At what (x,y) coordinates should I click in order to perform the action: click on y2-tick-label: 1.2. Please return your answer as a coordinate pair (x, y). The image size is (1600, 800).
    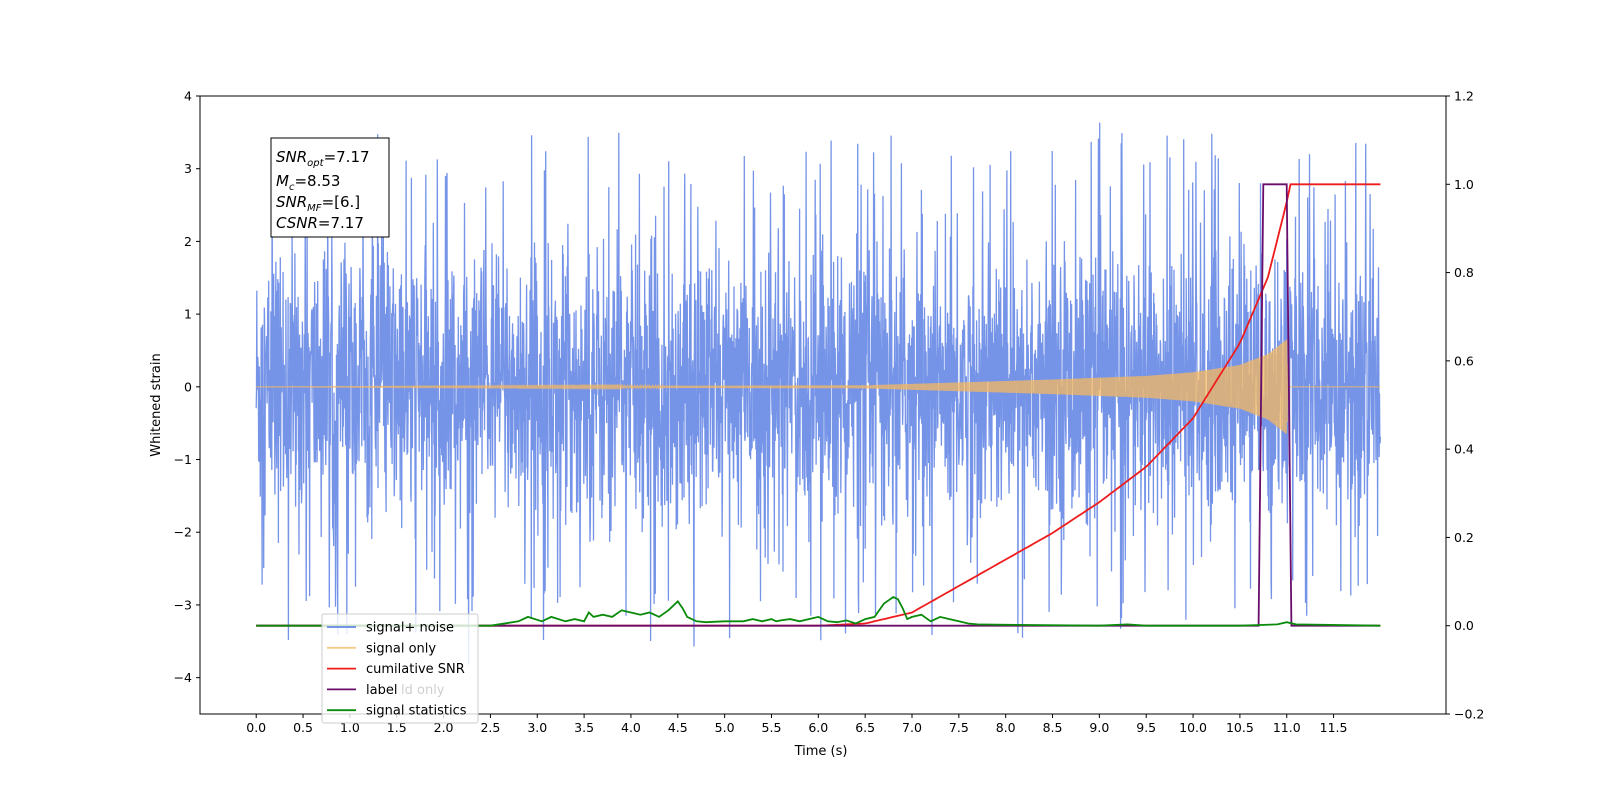
    Looking at the image, I should click on (1464, 96).